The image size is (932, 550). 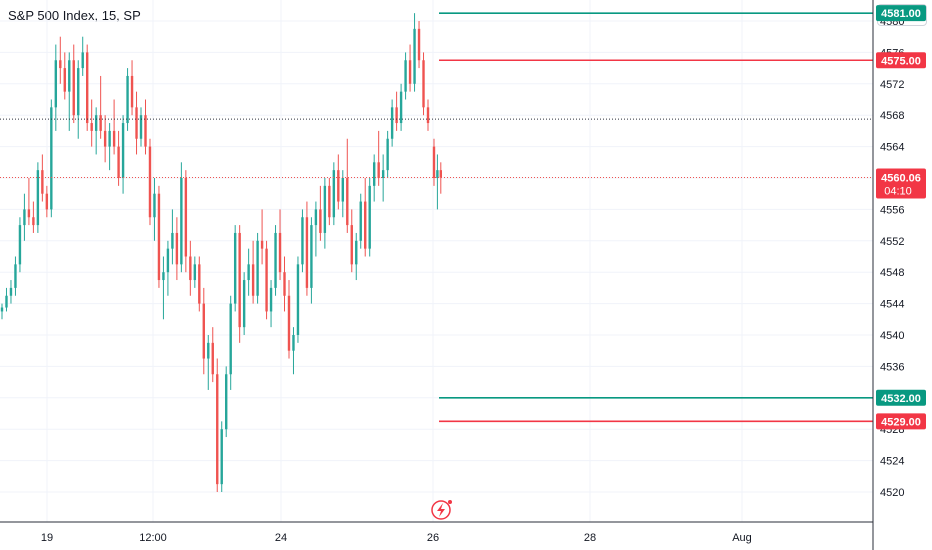 I want to click on x-tick-label: 19, so click(x=47, y=538).